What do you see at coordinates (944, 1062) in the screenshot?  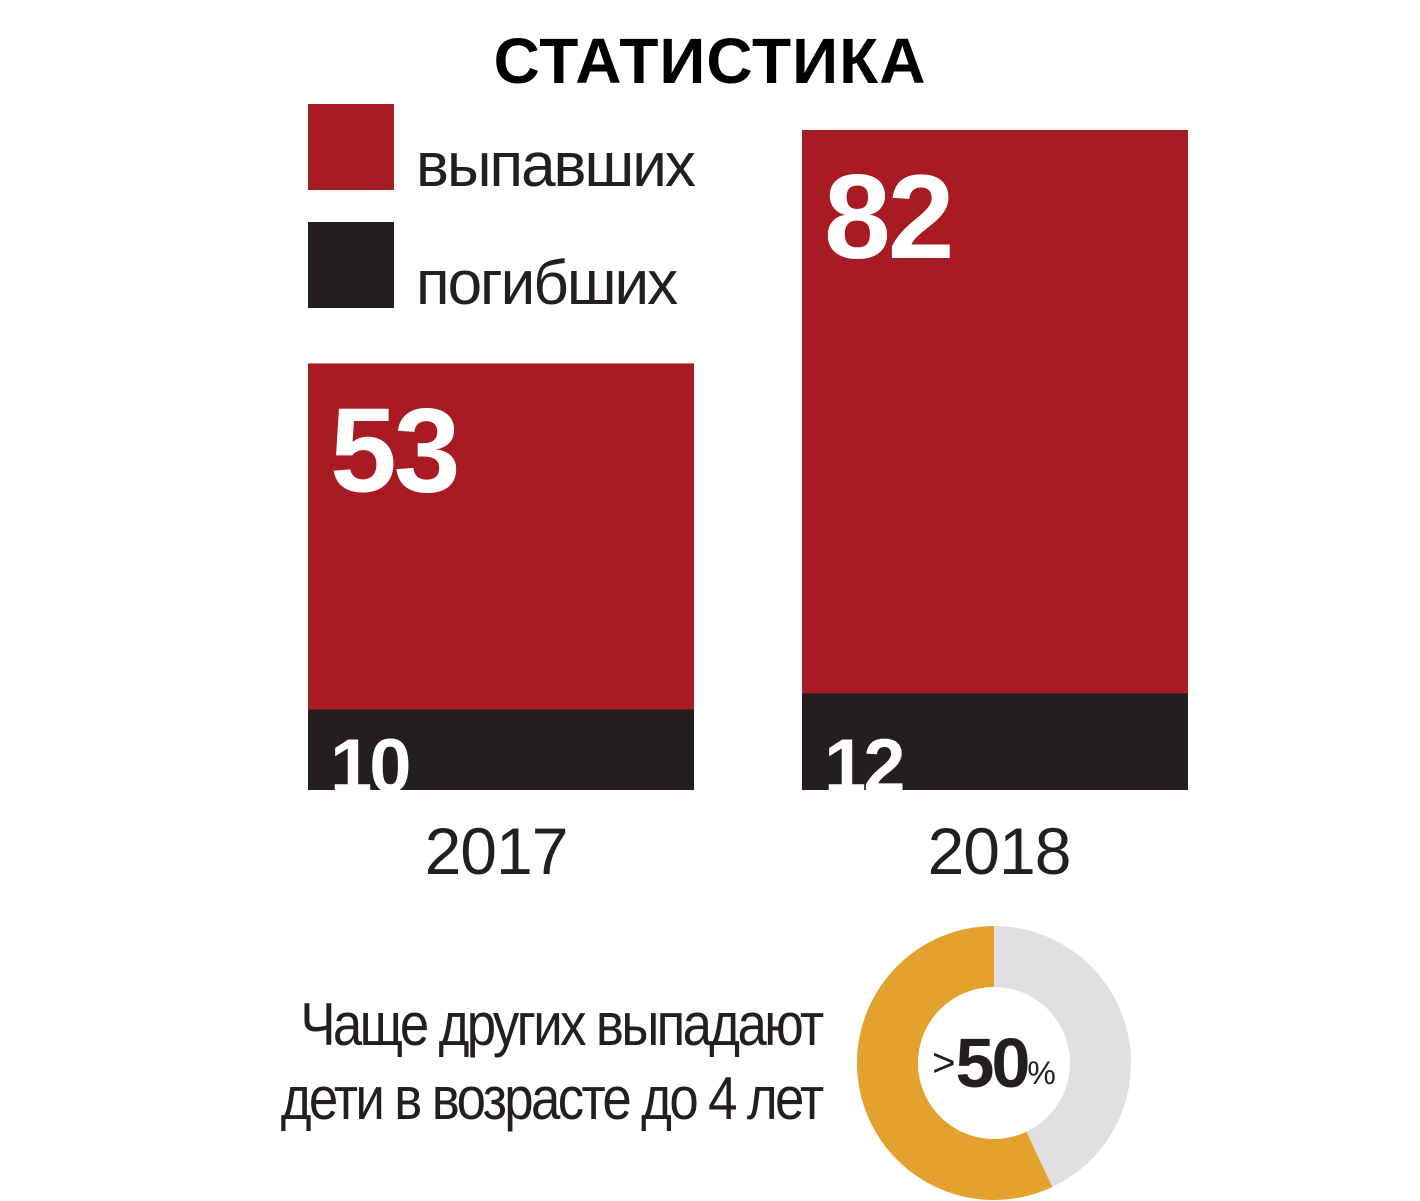 I see `donut-prefix: >` at bounding box center [944, 1062].